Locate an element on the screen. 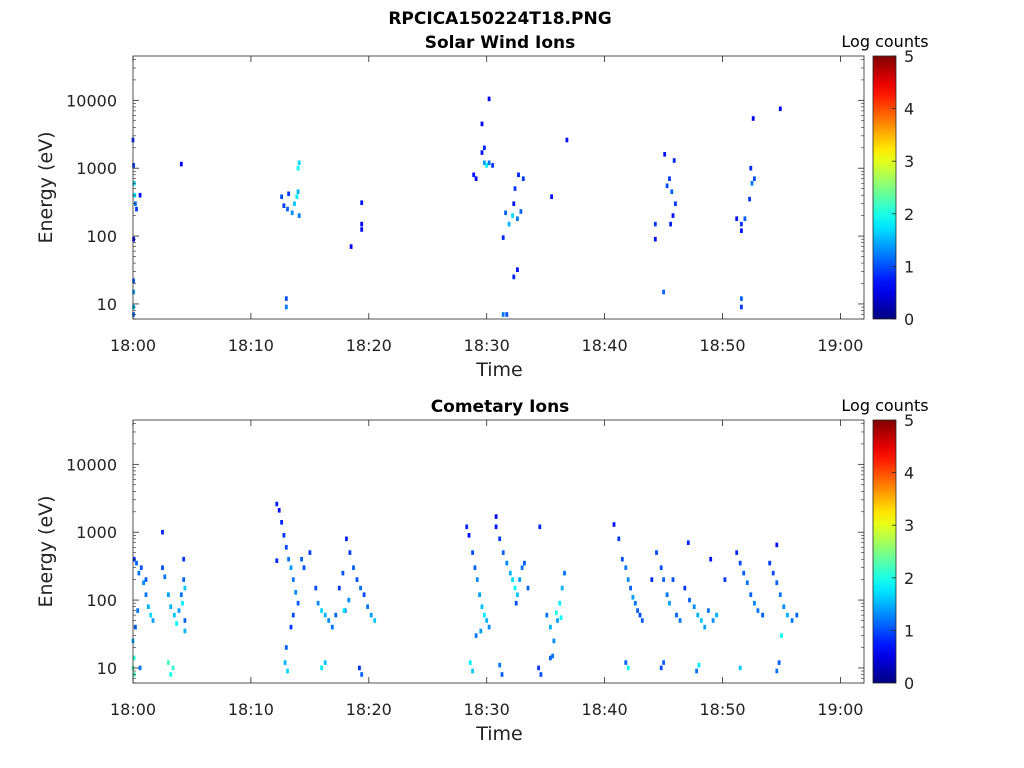  y-tick-label: 10000 is located at coordinates (91, 100).